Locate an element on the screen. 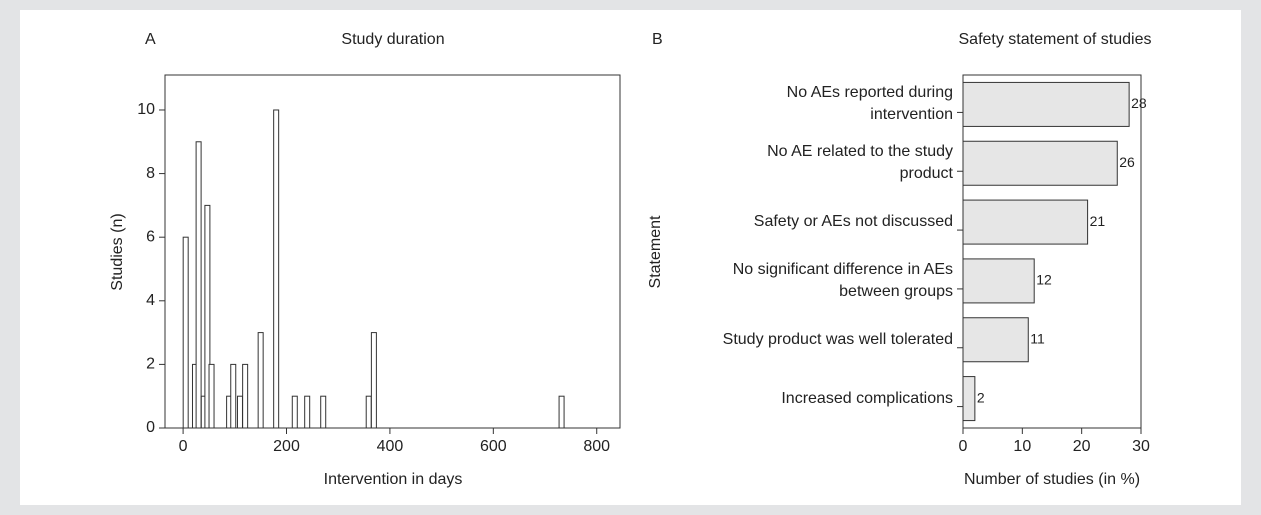 The image size is (1261, 515). panel-letter: A is located at coordinates (150, 39).